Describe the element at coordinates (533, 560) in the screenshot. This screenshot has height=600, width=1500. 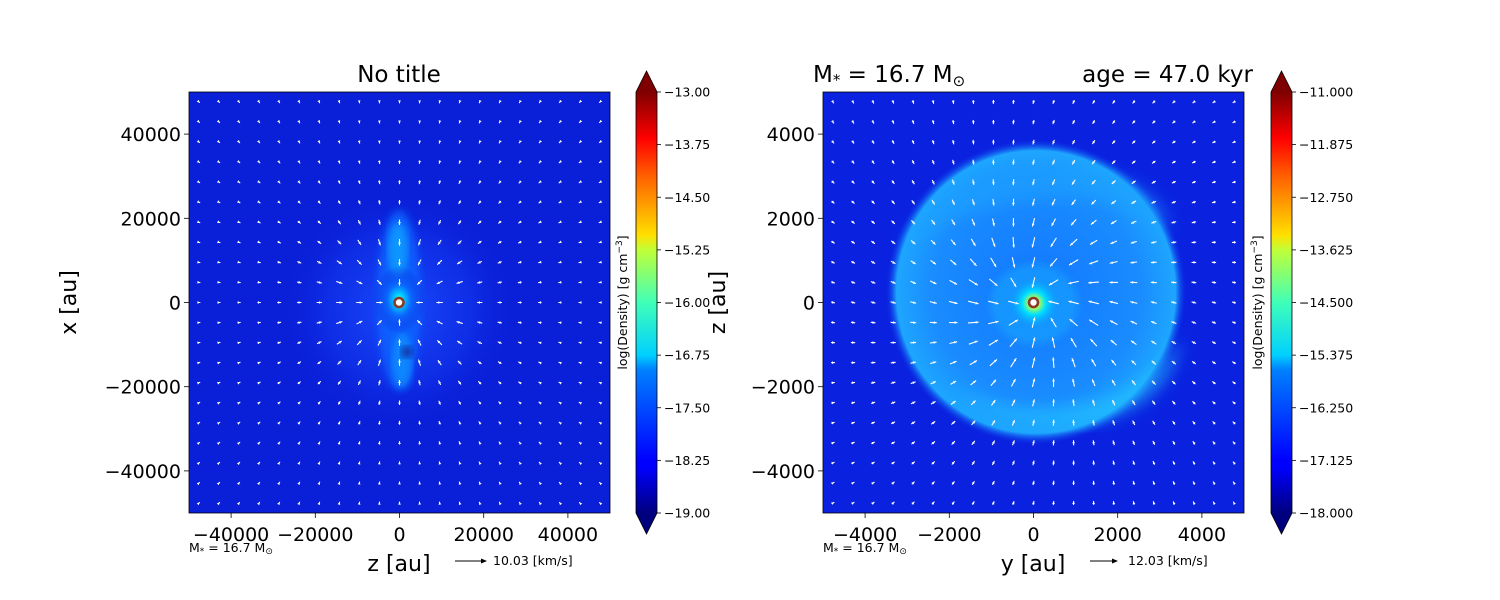
I see `left-velocity-key-label: 10.03 [km/s]` at that location.